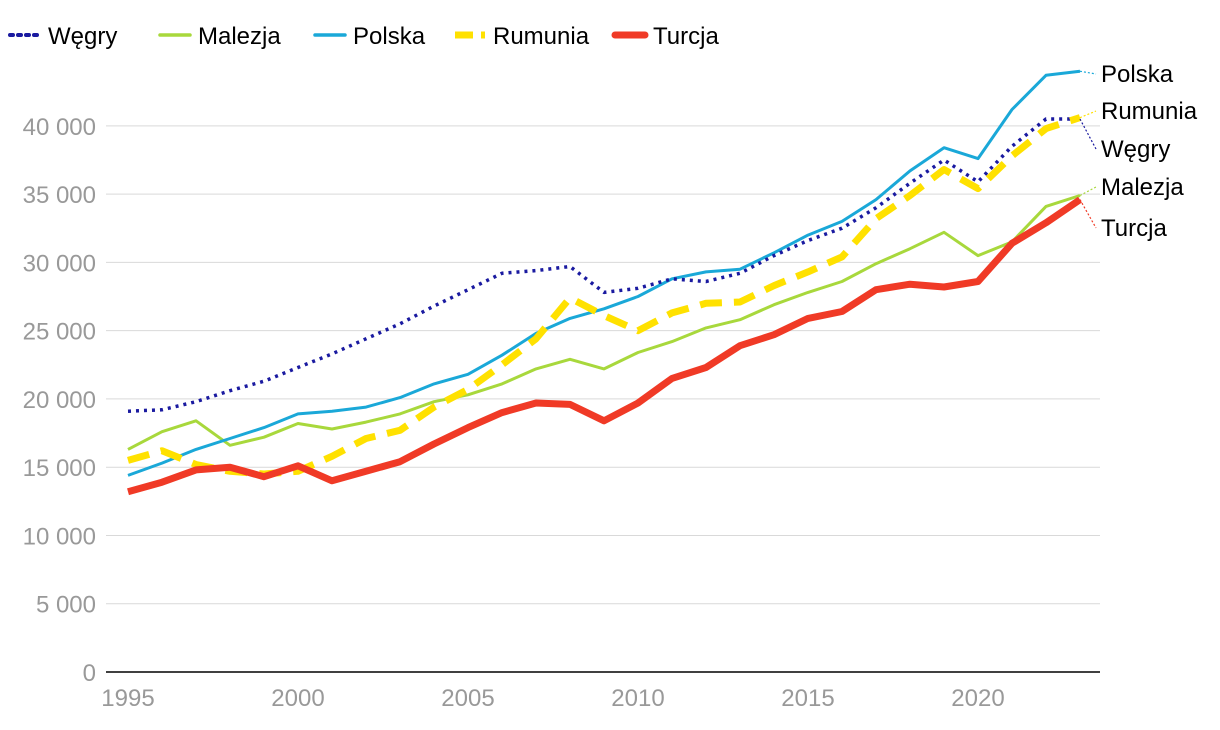 This screenshot has height=730, width=1220. I want to click on chart-legend: Węgry Malezja Polska Rumunia Turcja, so click(363, 36).